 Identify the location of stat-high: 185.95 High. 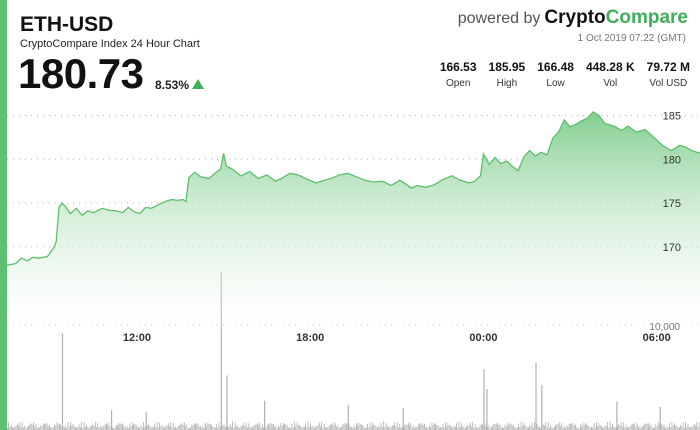
(507, 74).